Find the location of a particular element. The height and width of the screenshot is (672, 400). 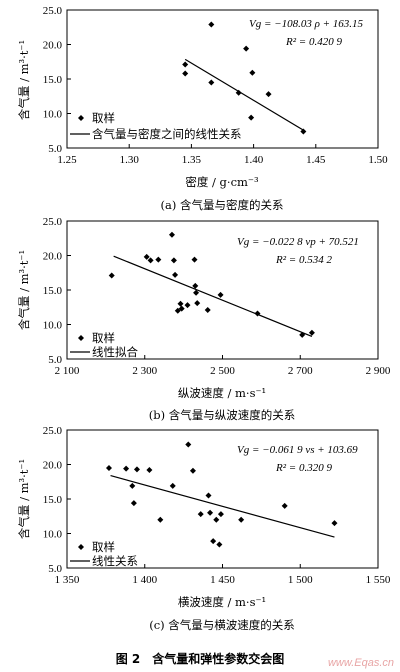

legend-marker-b is located at coordinates (81, 338).